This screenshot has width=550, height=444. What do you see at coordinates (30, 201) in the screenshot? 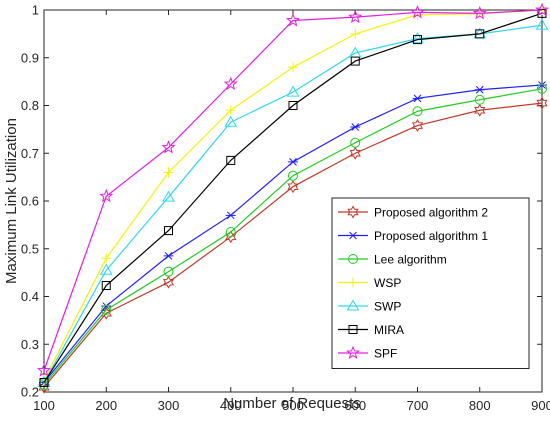
I see `y-tick-label: 0.6` at bounding box center [30, 201].